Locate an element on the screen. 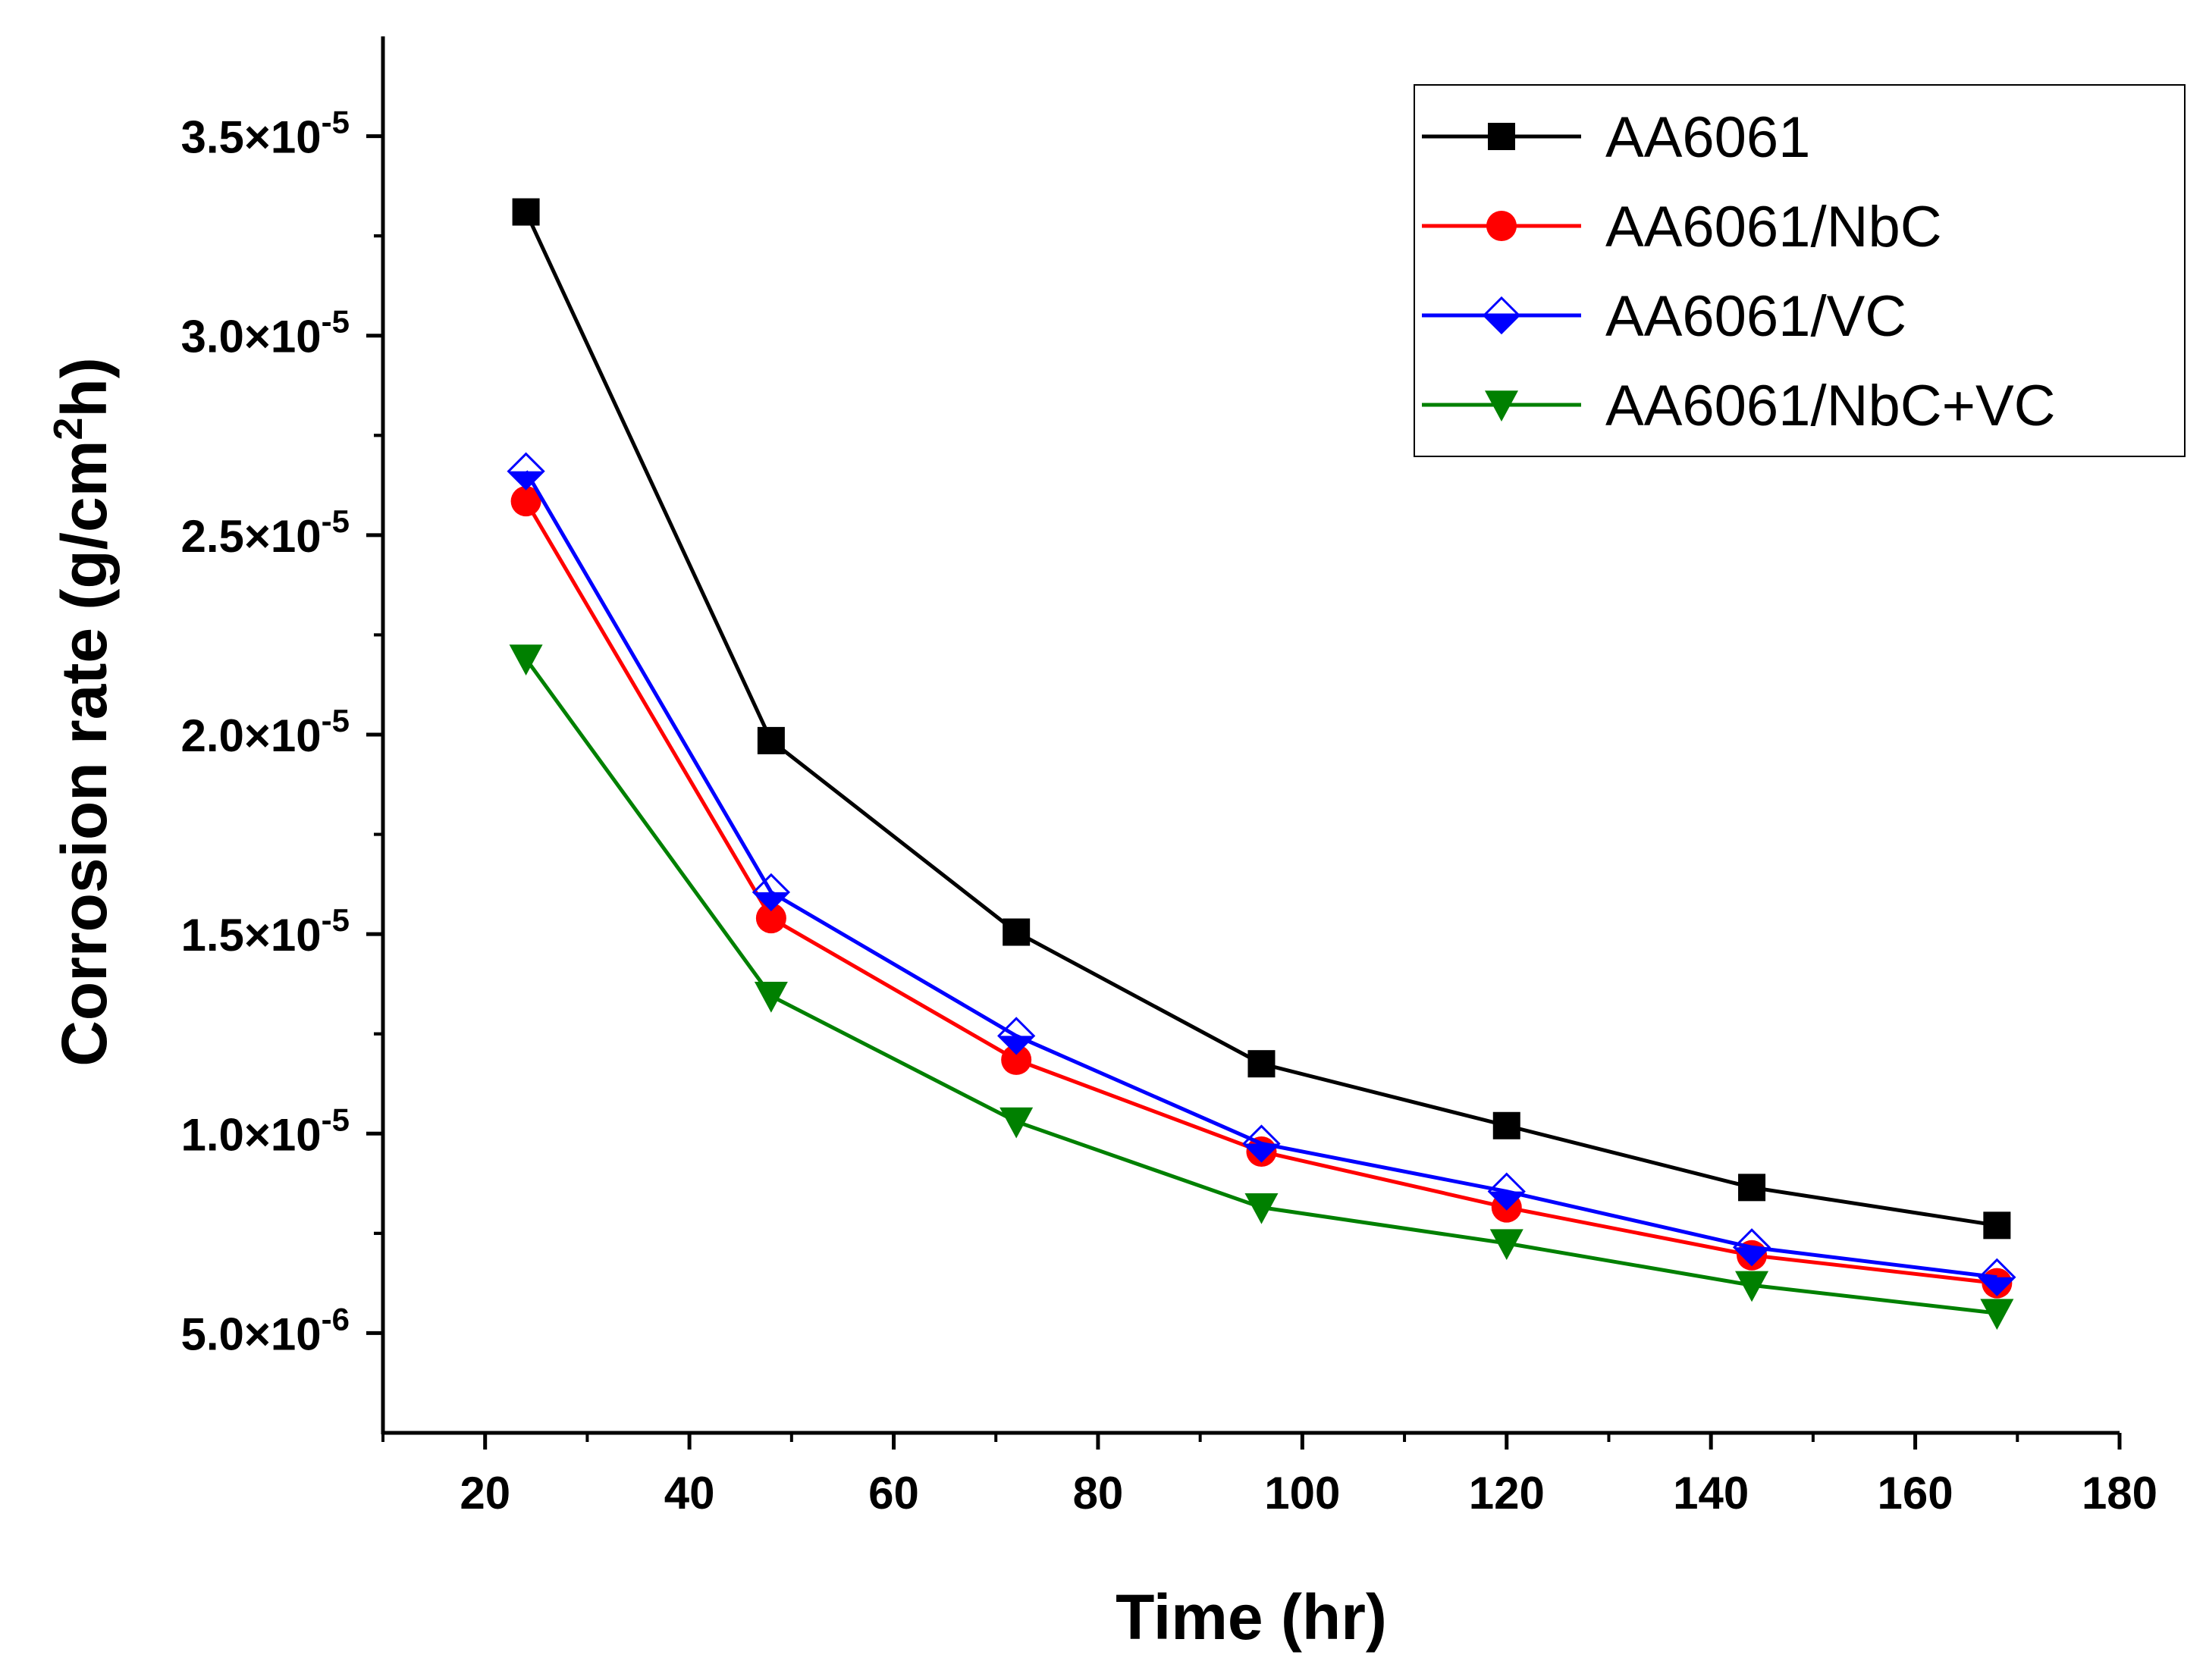  legend-label: AA6061/NbC is located at coordinates (1774, 227).